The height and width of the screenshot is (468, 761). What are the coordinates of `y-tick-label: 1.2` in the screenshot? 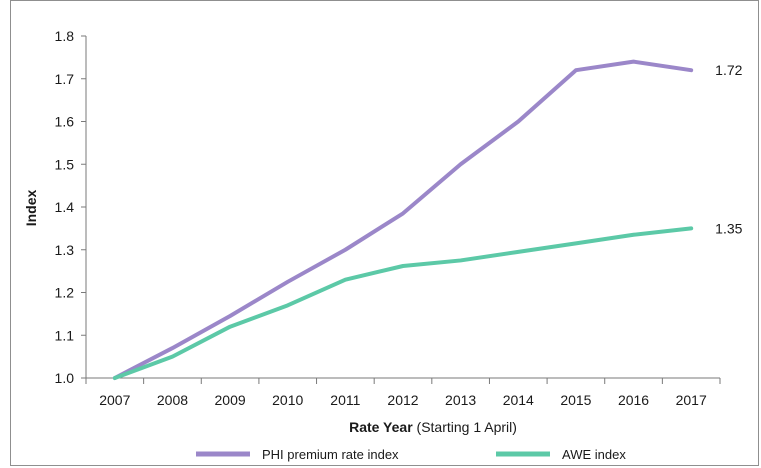 It's located at (65, 293).